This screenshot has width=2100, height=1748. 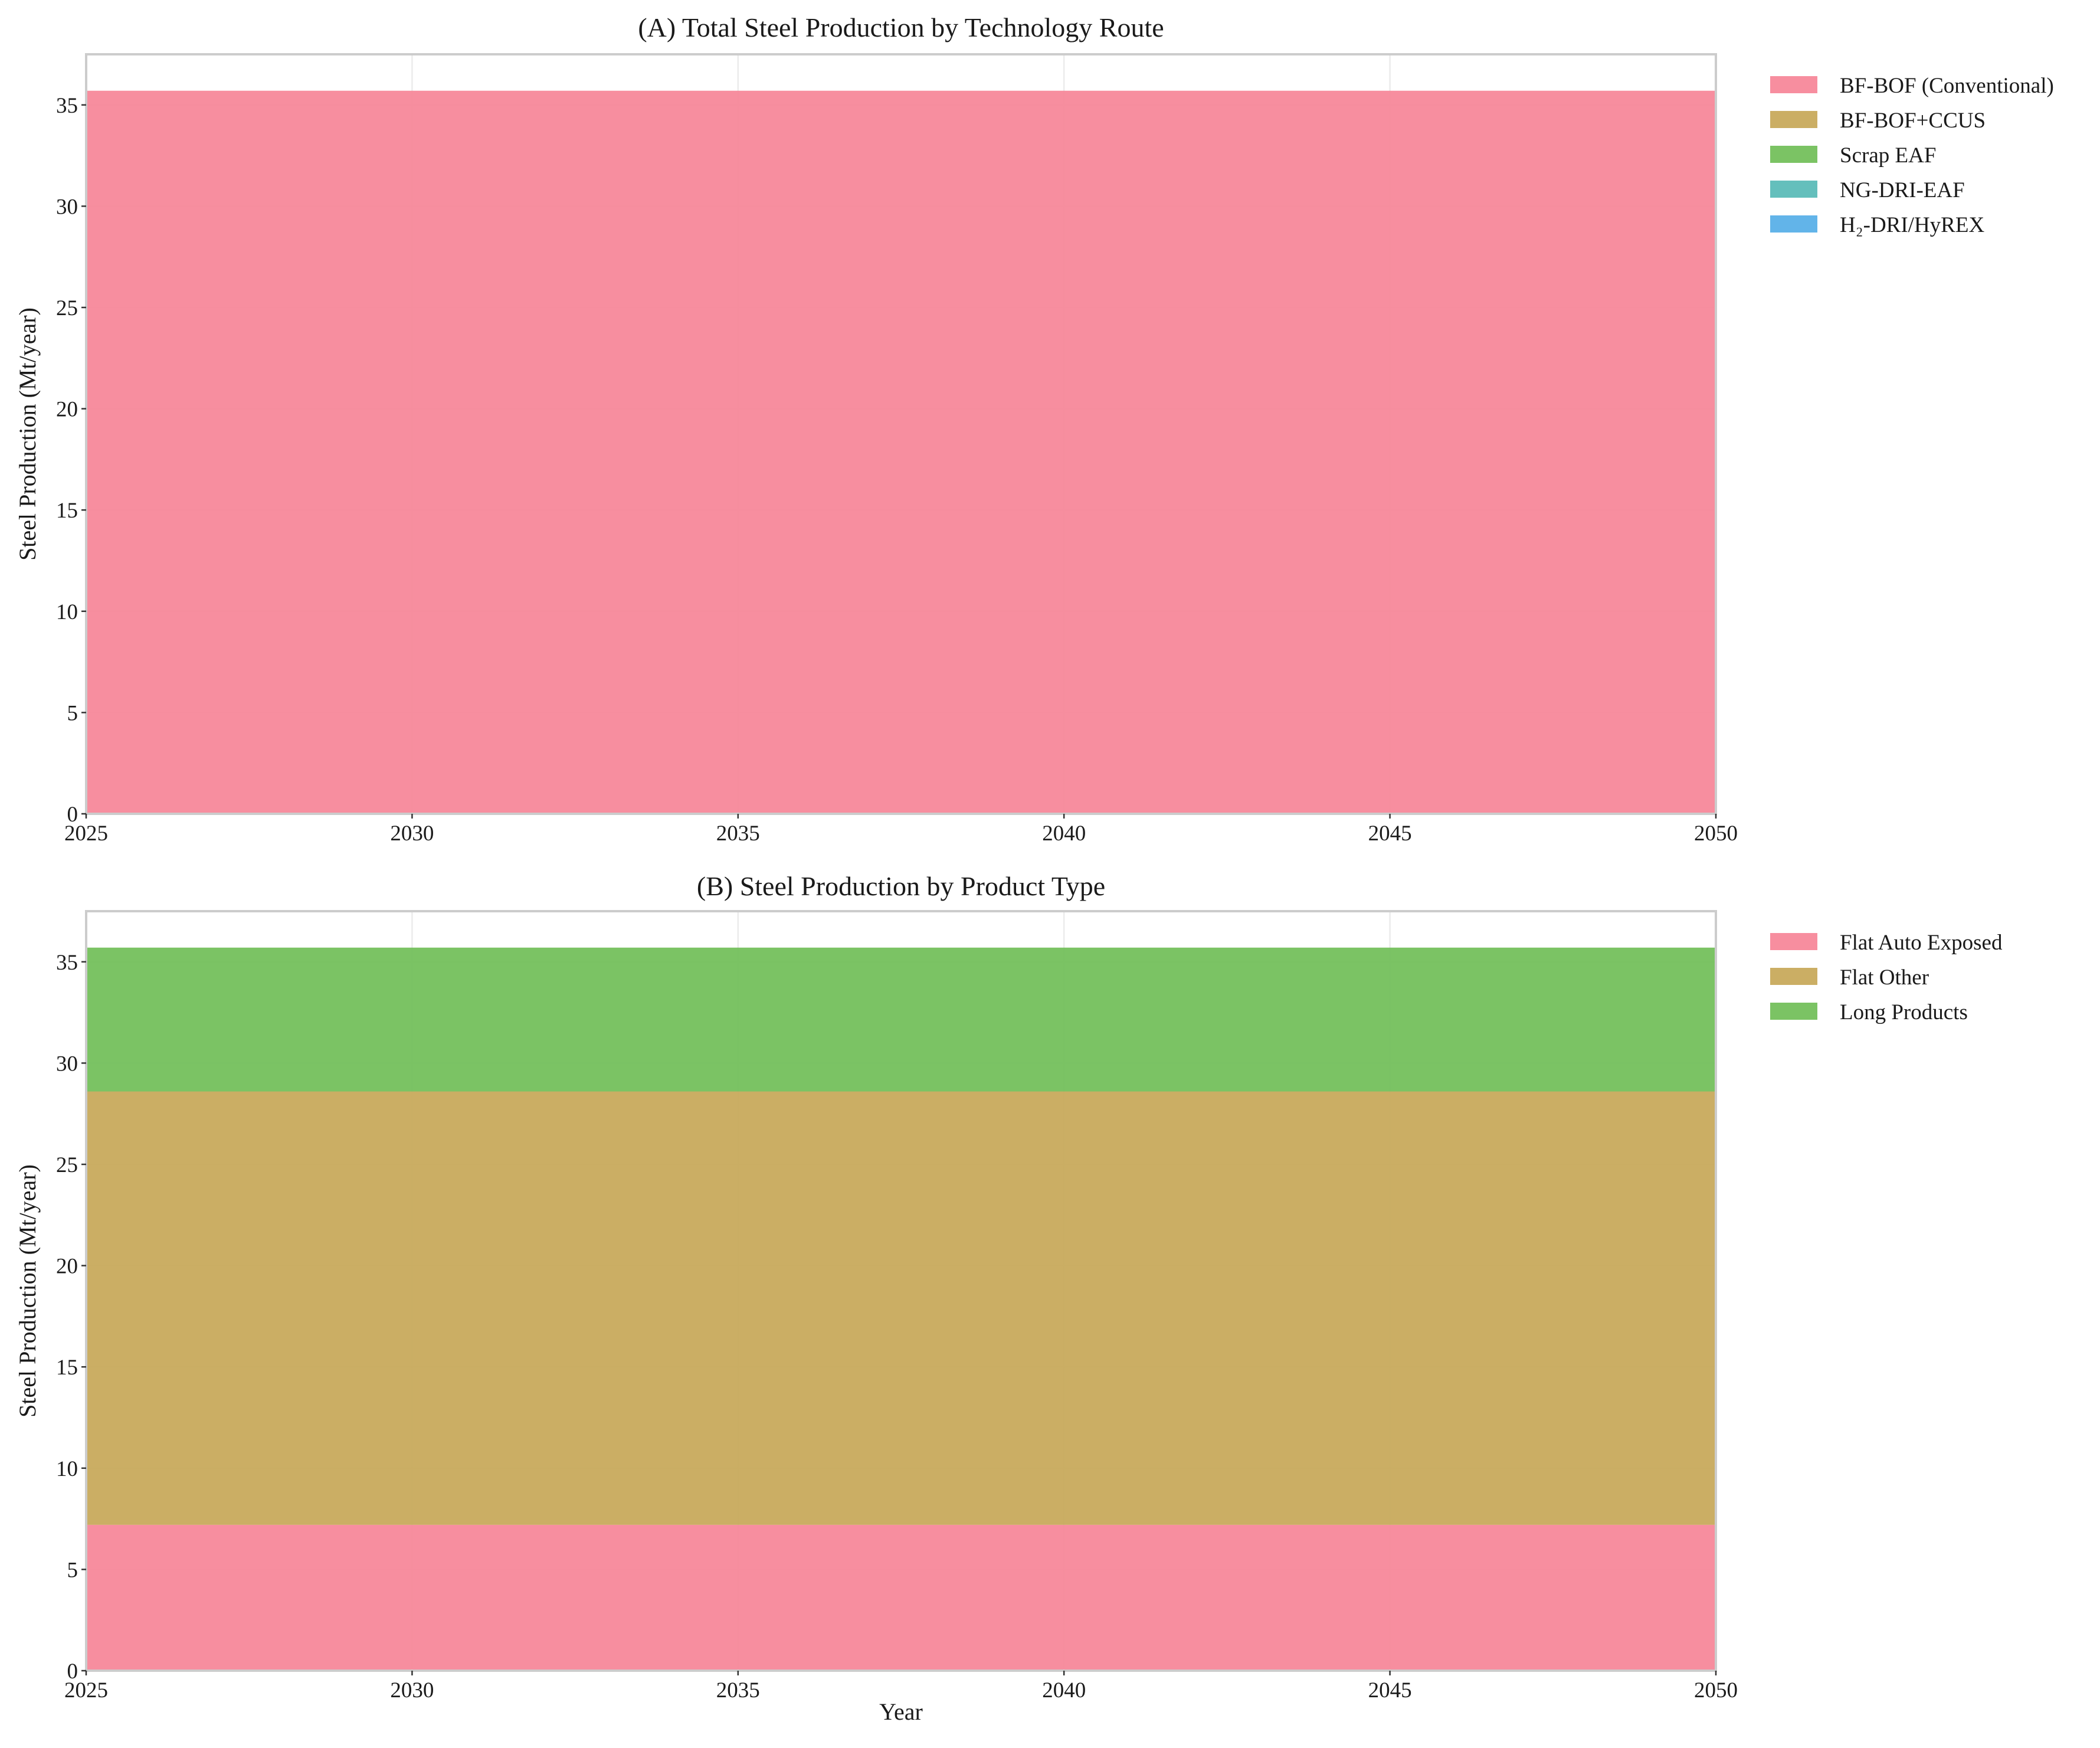 I want to click on legend-label-2: Scrap EAF, so click(x=1888, y=155).